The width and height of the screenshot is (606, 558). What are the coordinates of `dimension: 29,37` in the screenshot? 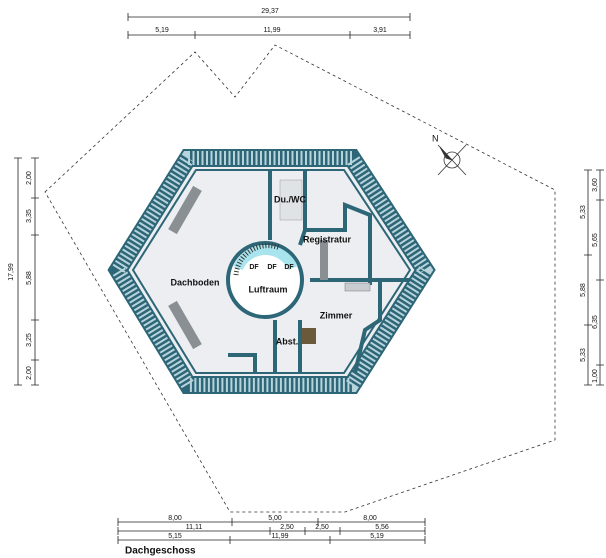 It's located at (270, 11).